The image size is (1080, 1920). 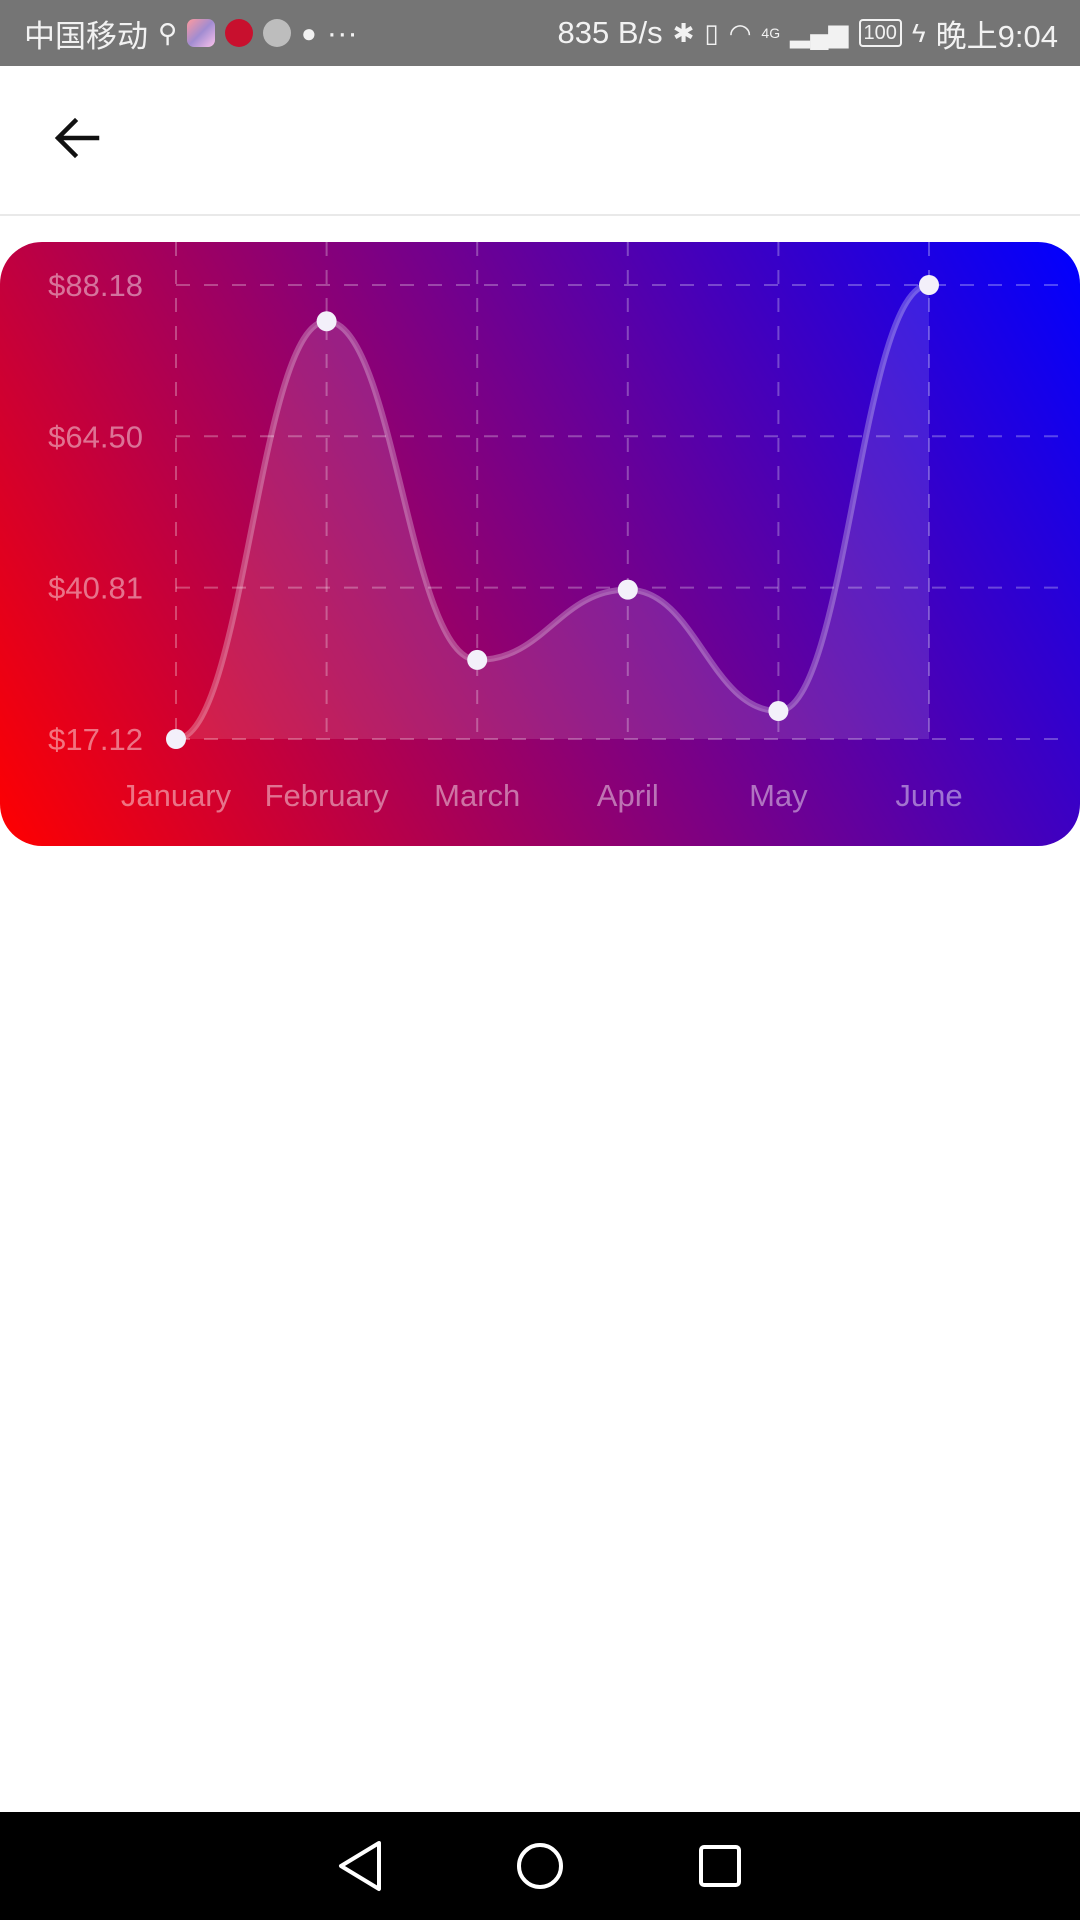 What do you see at coordinates (610, 32) in the screenshot?
I see `net-speed: 835 B/s` at bounding box center [610, 32].